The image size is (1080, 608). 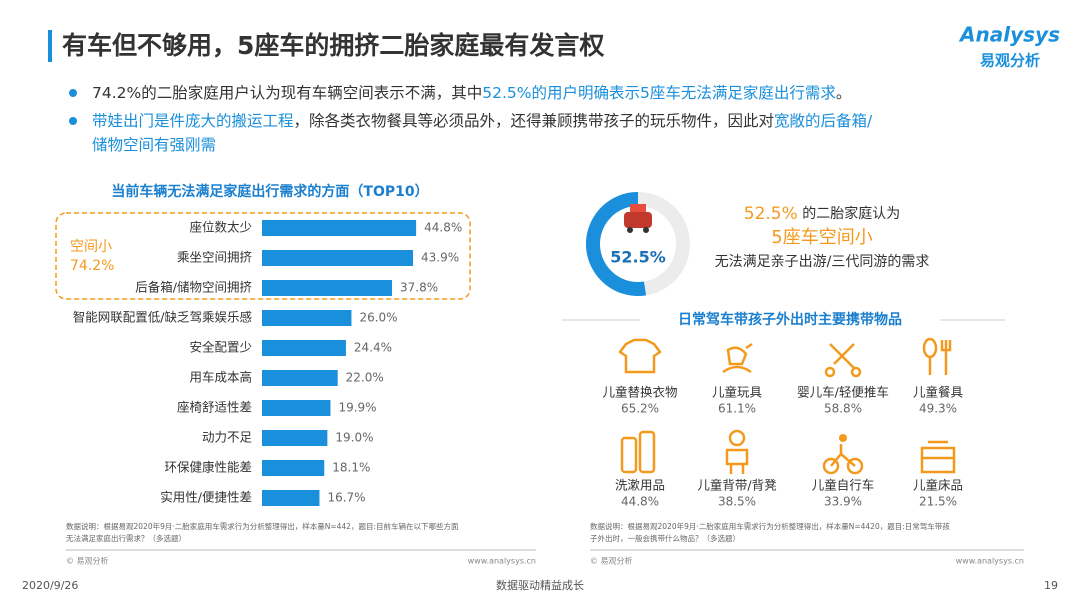 I want to click on text-segment: 。, so click(x=844, y=93).